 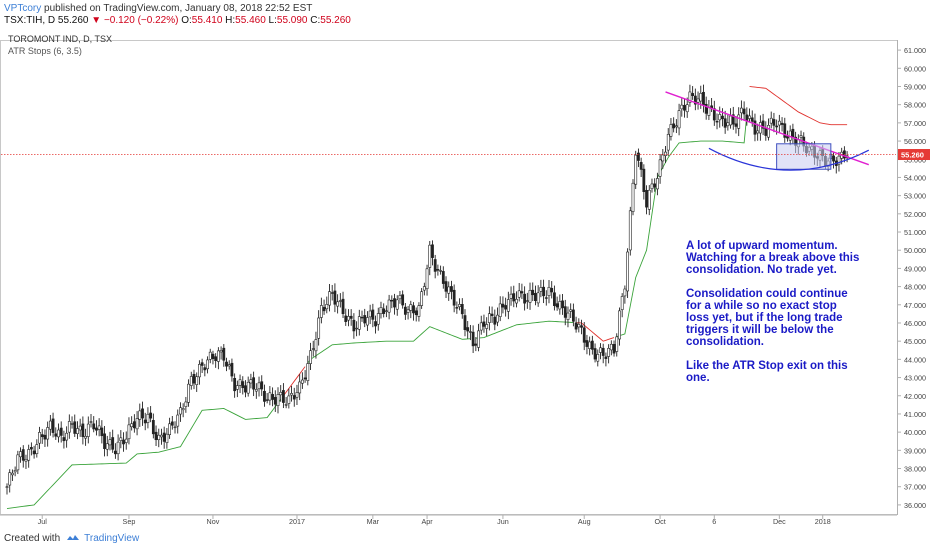 What do you see at coordinates (294, 381) in the screenshot?
I see `atr-stop-segment` at bounding box center [294, 381].